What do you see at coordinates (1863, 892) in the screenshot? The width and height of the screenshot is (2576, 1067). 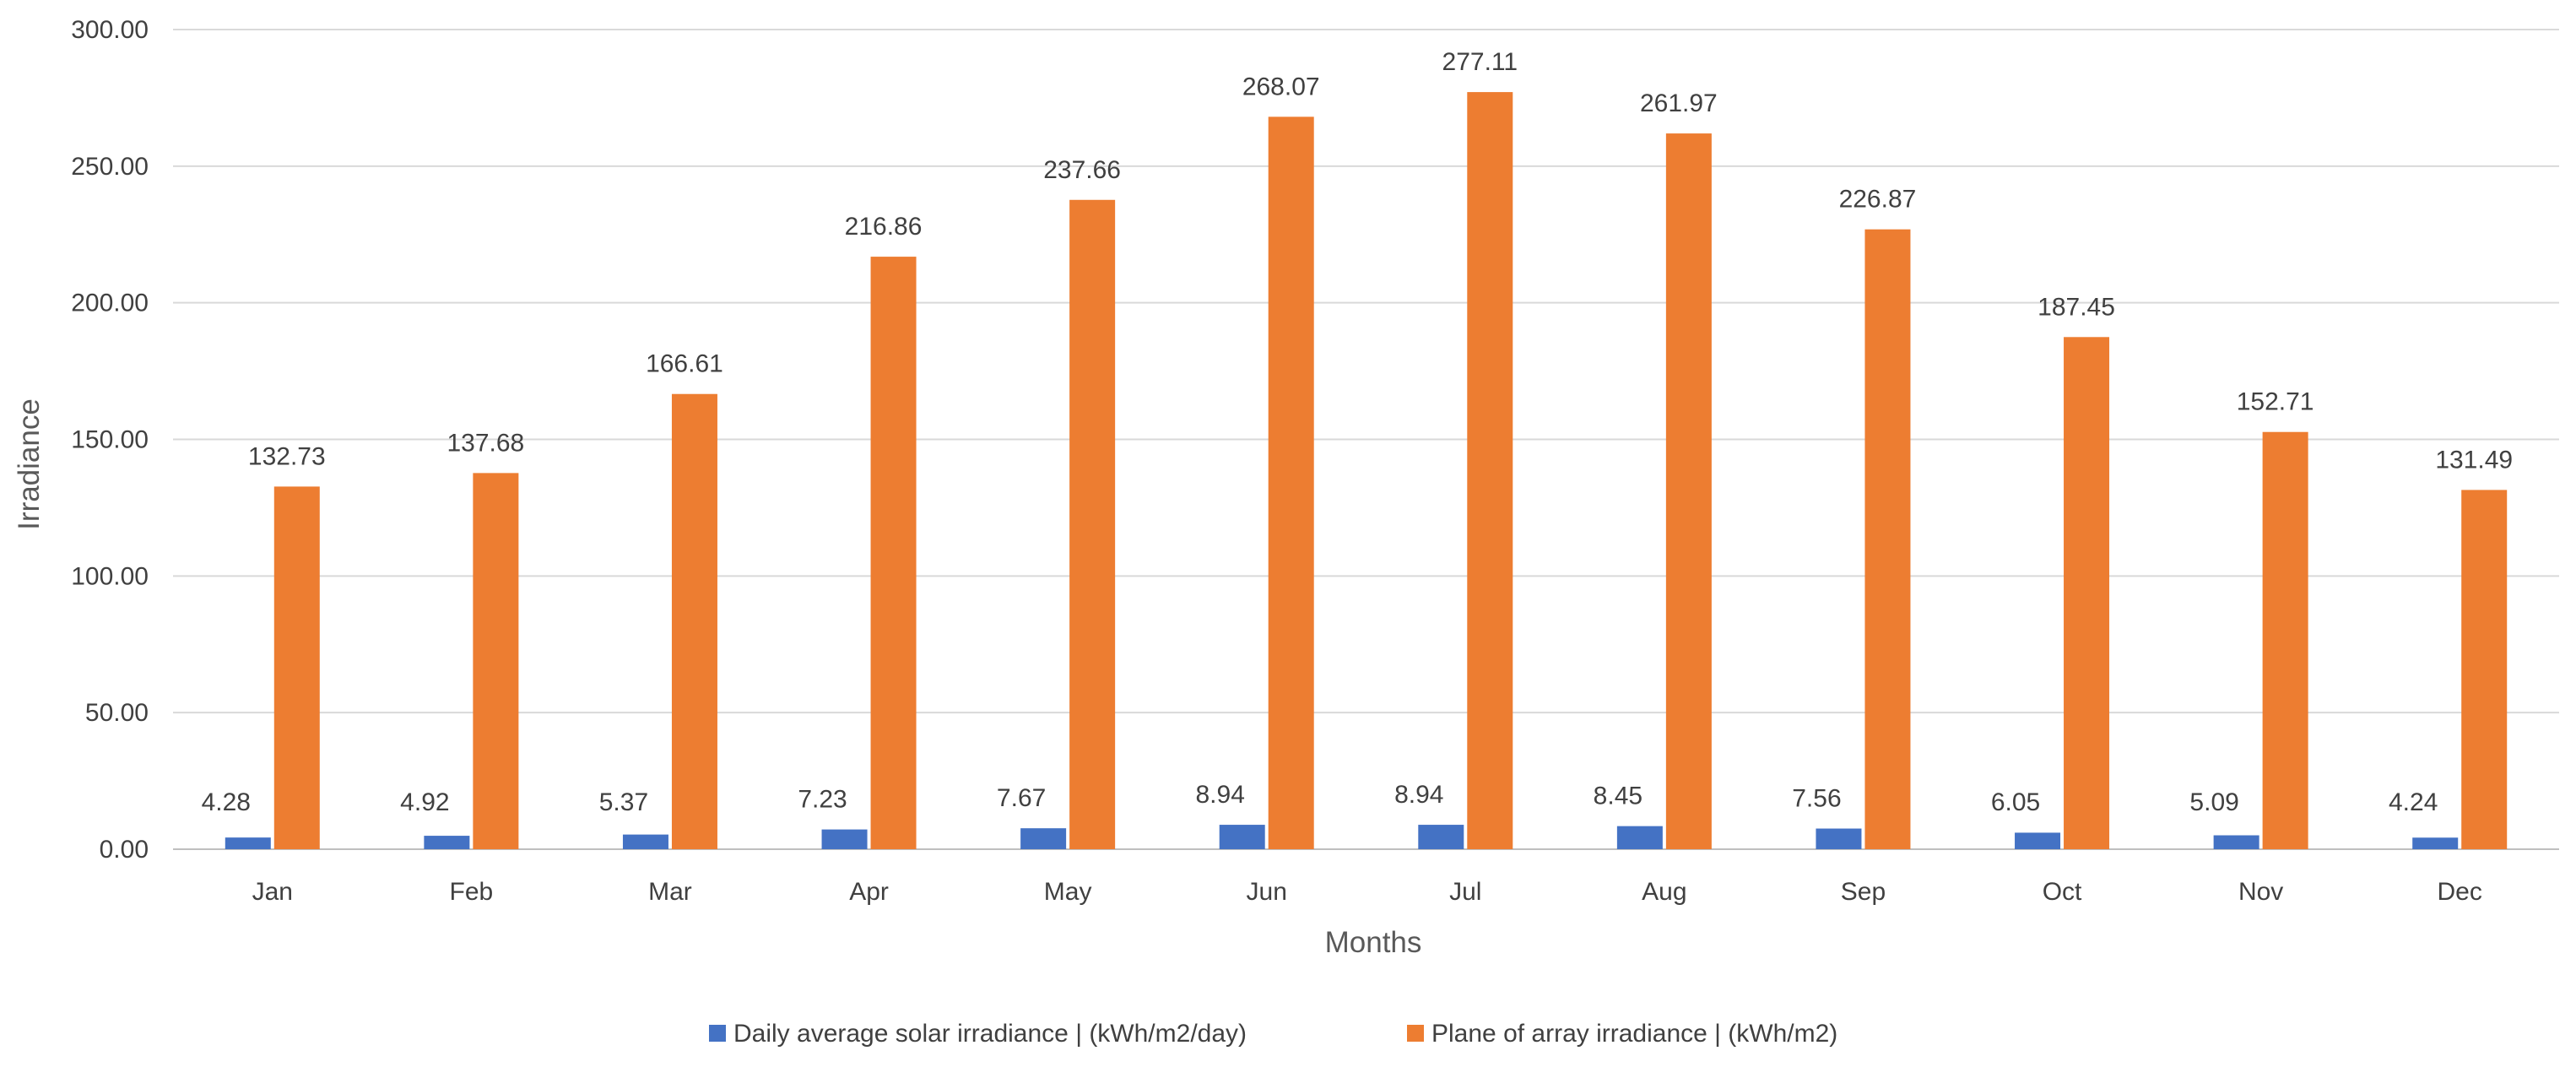 I see `x-tick-label: Sep` at bounding box center [1863, 892].